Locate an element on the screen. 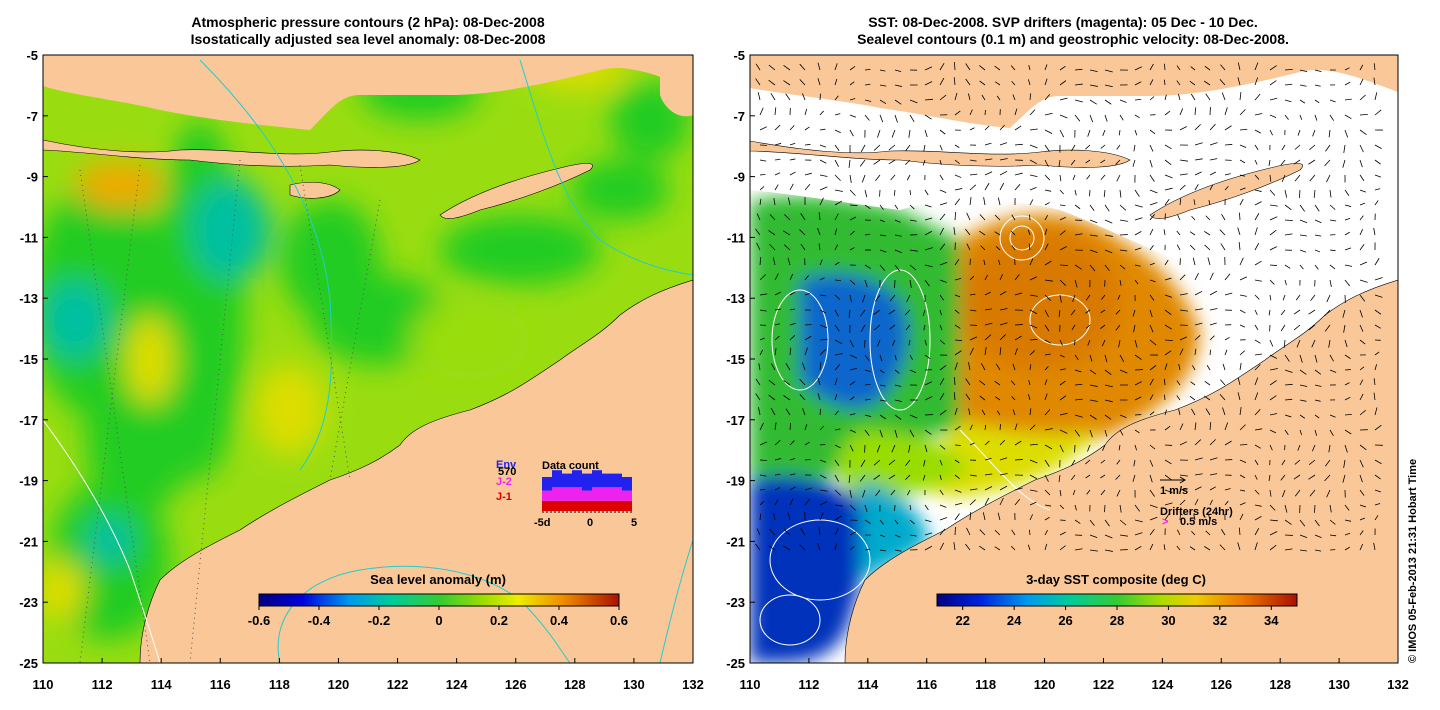  lon-tick-label: 120 is located at coordinates (339, 684).